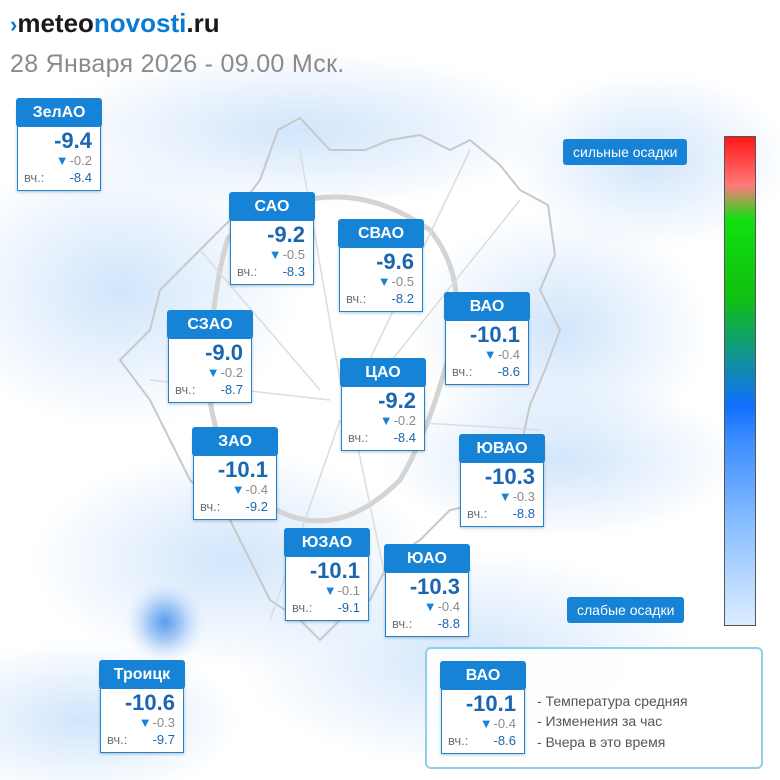  Describe the element at coordinates (256, 506) in the screenshot. I see `yesterday-value: -9.2` at that location.